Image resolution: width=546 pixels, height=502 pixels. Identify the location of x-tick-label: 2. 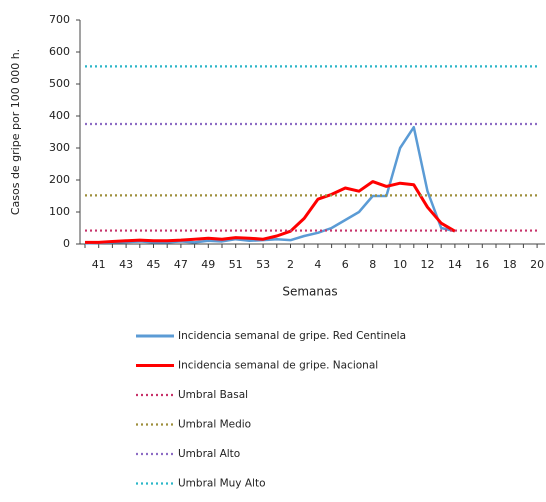
(290, 264).